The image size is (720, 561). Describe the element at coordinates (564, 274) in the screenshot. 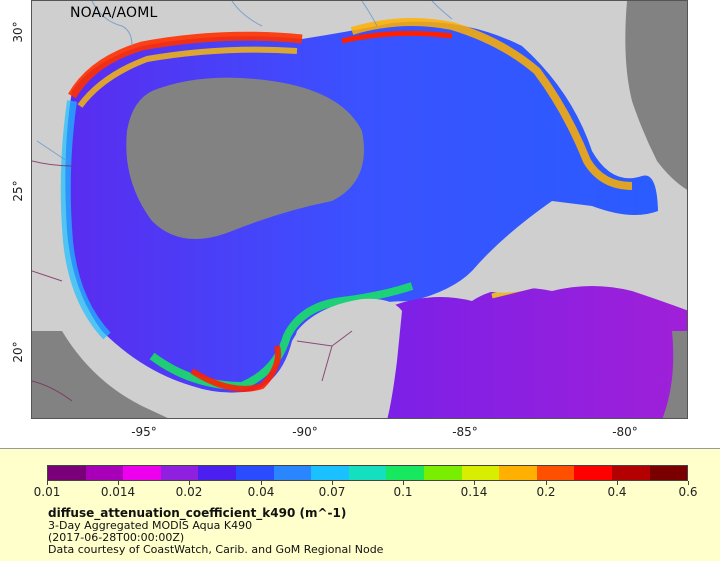

I see `cuba-land` at that location.